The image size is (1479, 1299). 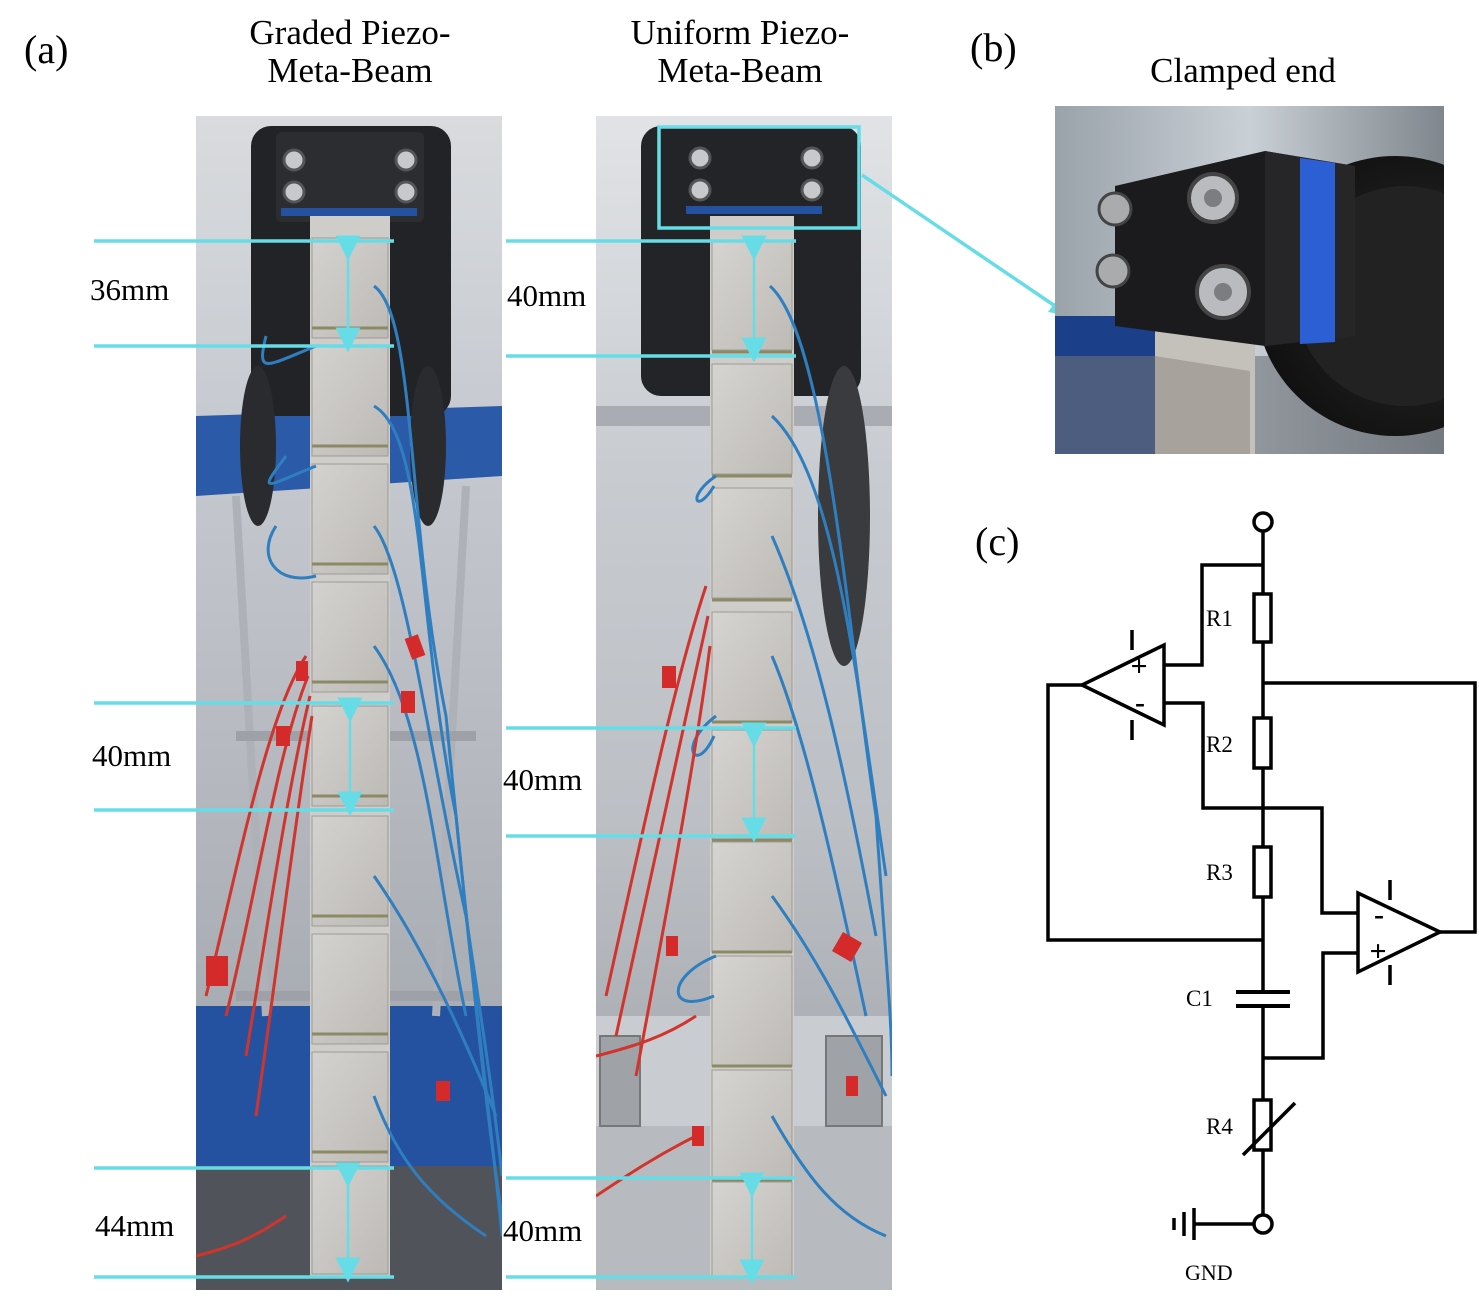 I want to click on opamp-upper, so click(x=1122, y=685).